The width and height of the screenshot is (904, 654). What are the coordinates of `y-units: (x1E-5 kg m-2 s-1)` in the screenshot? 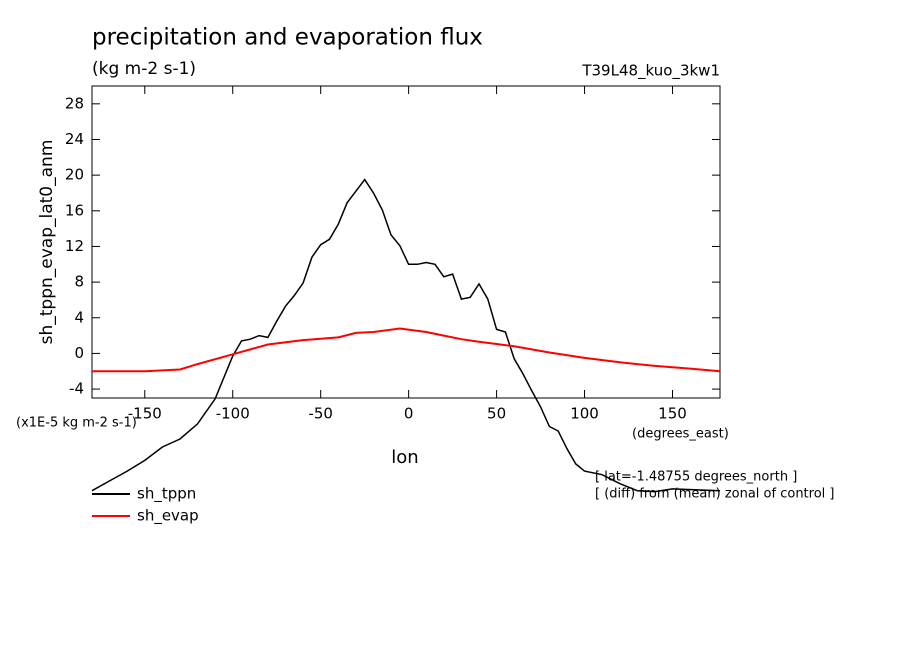 It's located at (76, 423).